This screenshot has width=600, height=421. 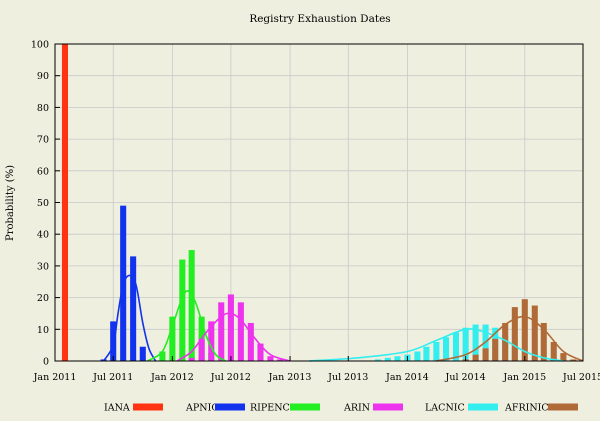 What do you see at coordinates (319, 19) in the screenshot?
I see `chart-title: Registry Exhaustion Dates` at bounding box center [319, 19].